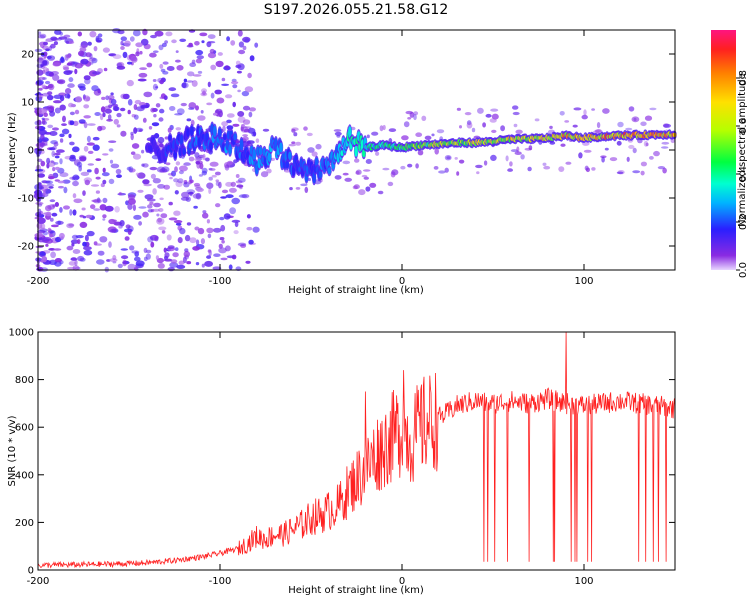  Describe the element at coordinates (24, 428) in the screenshot. I see `y-tick-label: 600` at that location.